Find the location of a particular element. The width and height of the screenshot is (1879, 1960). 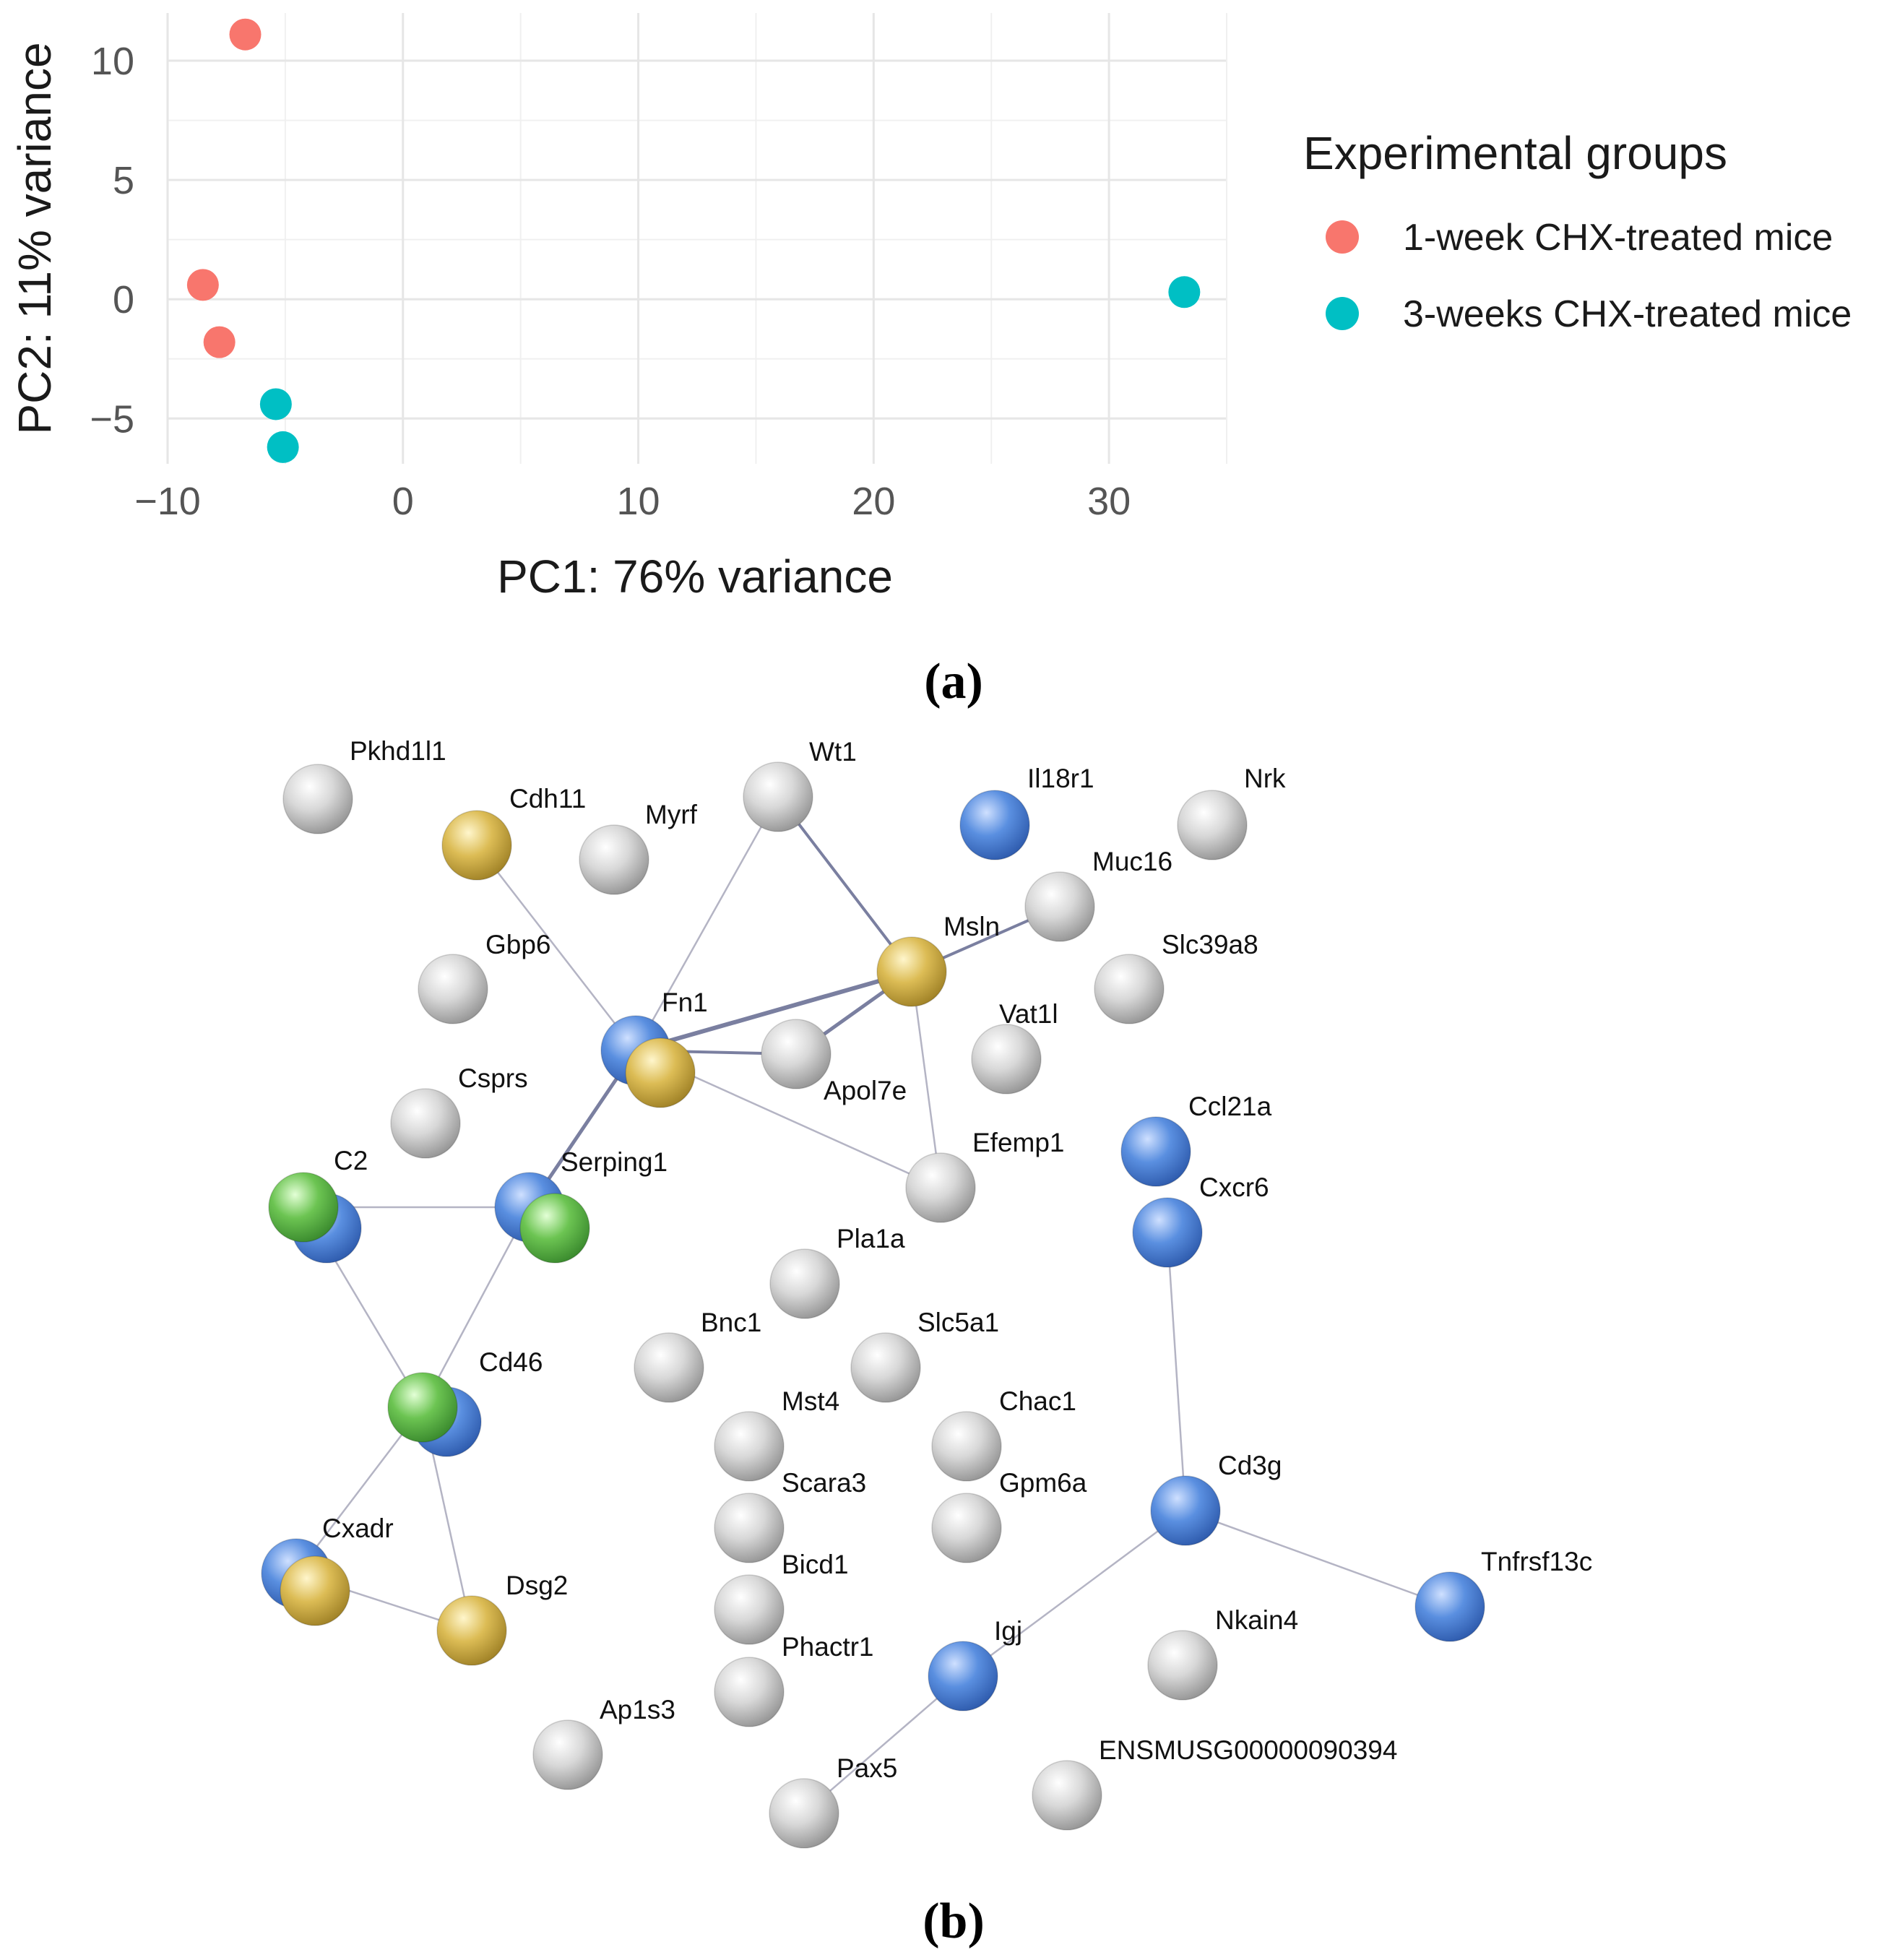

node-pkhd1l1 is located at coordinates (318, 799).